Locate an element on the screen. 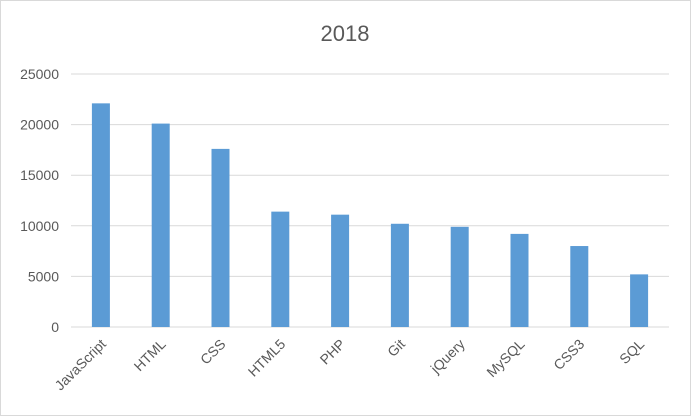  bar-css3 is located at coordinates (579, 286).